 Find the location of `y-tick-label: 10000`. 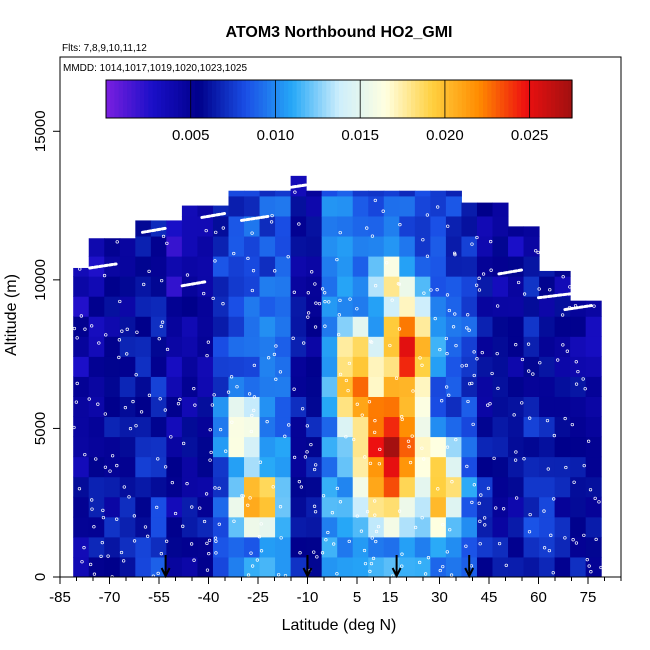

y-tick-label: 10000 is located at coordinates (40, 280).